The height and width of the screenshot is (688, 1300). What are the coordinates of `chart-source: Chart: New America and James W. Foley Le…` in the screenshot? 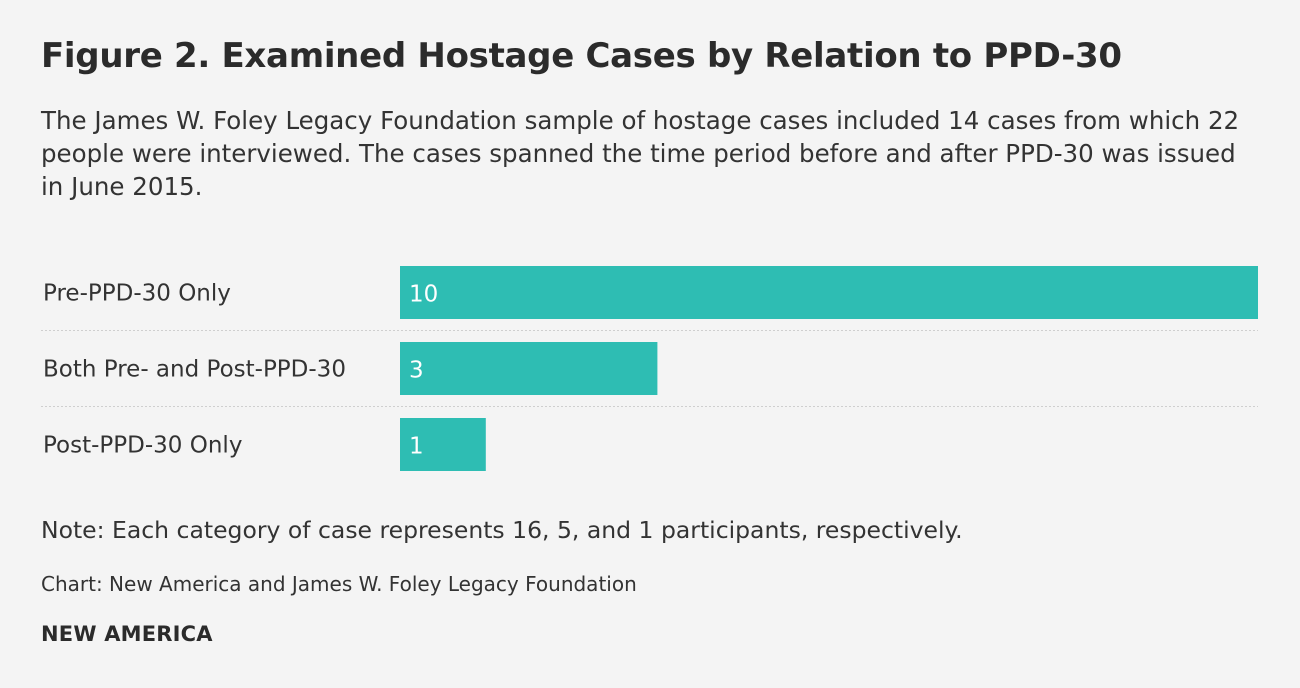 It's located at (339, 584).